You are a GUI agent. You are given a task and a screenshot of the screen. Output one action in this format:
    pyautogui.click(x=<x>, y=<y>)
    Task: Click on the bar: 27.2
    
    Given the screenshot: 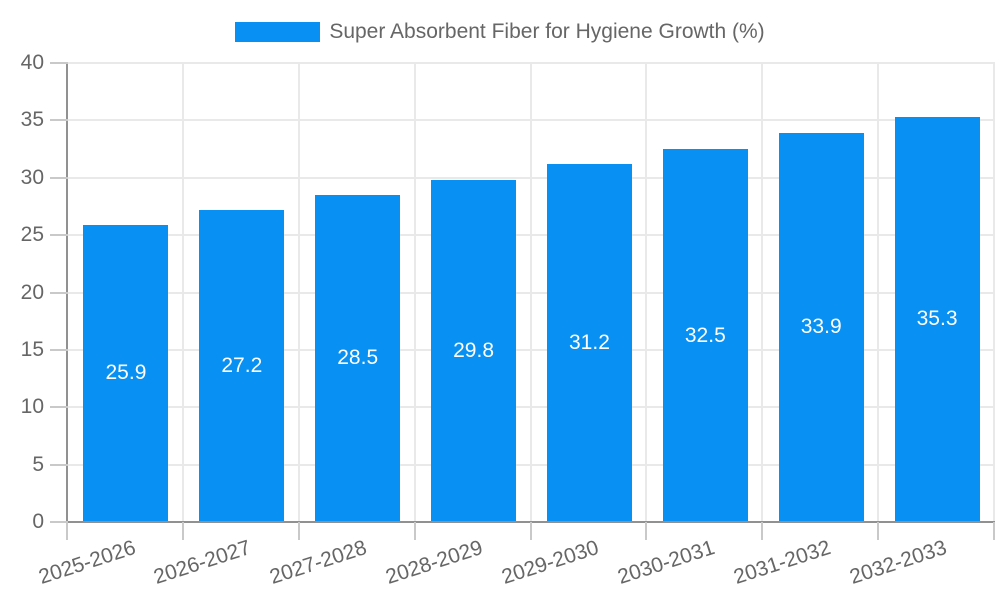 What is the action you would take?
    pyautogui.click(x=242, y=365)
    